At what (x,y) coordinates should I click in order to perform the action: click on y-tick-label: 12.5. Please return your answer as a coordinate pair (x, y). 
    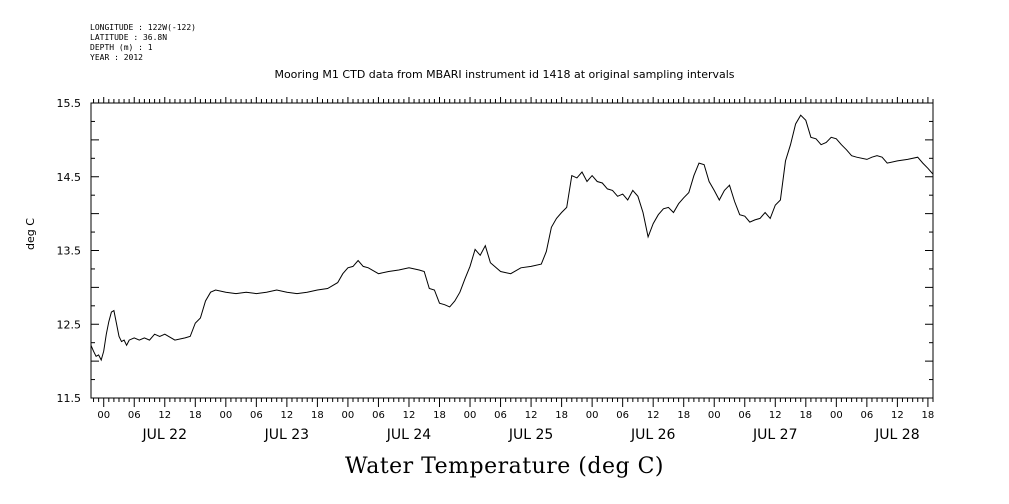
    Looking at the image, I should click on (69, 324).